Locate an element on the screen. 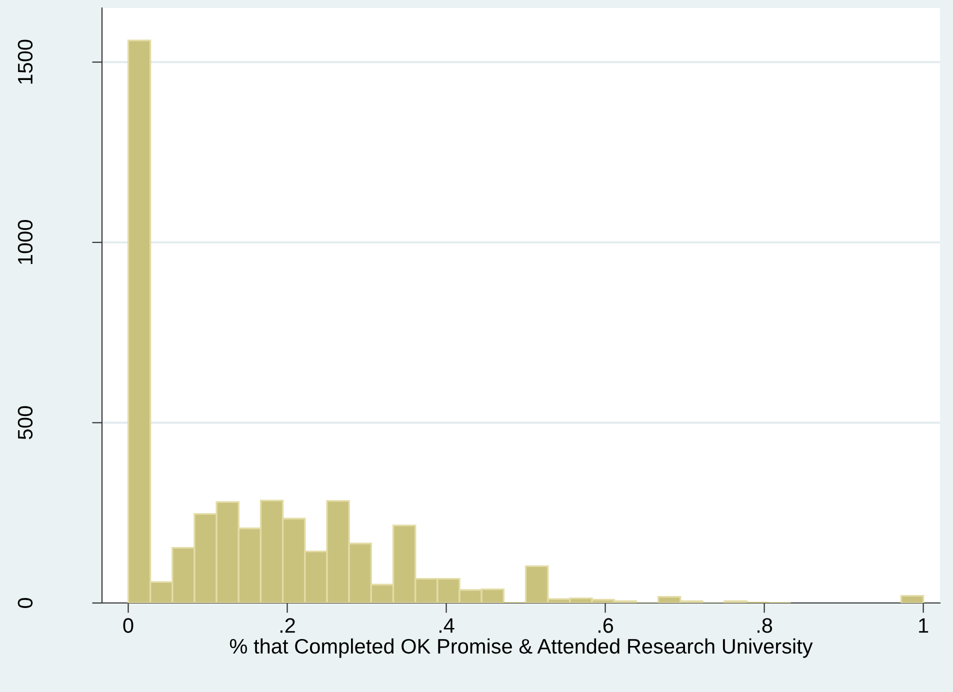  y-tick-label: 500 is located at coordinates (25, 423).